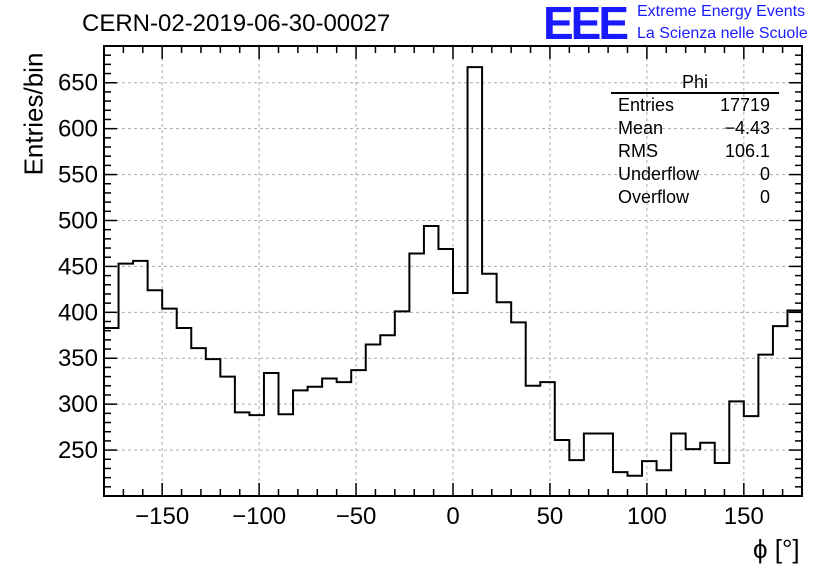 This screenshot has height=572, width=836. What do you see at coordinates (78, 220) in the screenshot?
I see `y-tick-label: 500` at bounding box center [78, 220].